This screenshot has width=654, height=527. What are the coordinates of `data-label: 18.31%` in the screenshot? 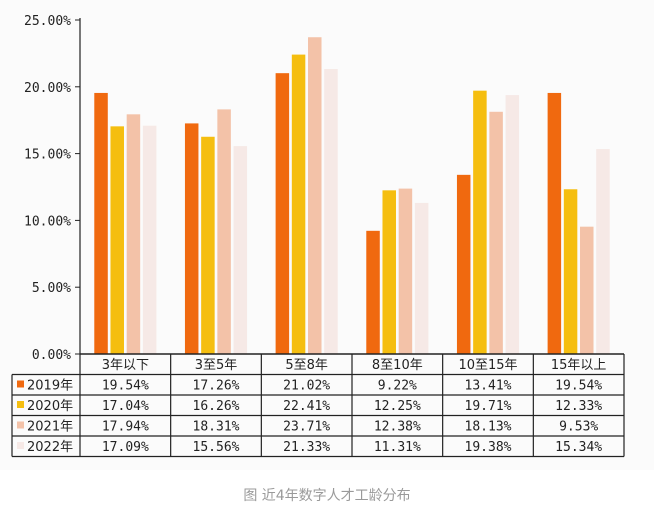 It's located at (216, 427).